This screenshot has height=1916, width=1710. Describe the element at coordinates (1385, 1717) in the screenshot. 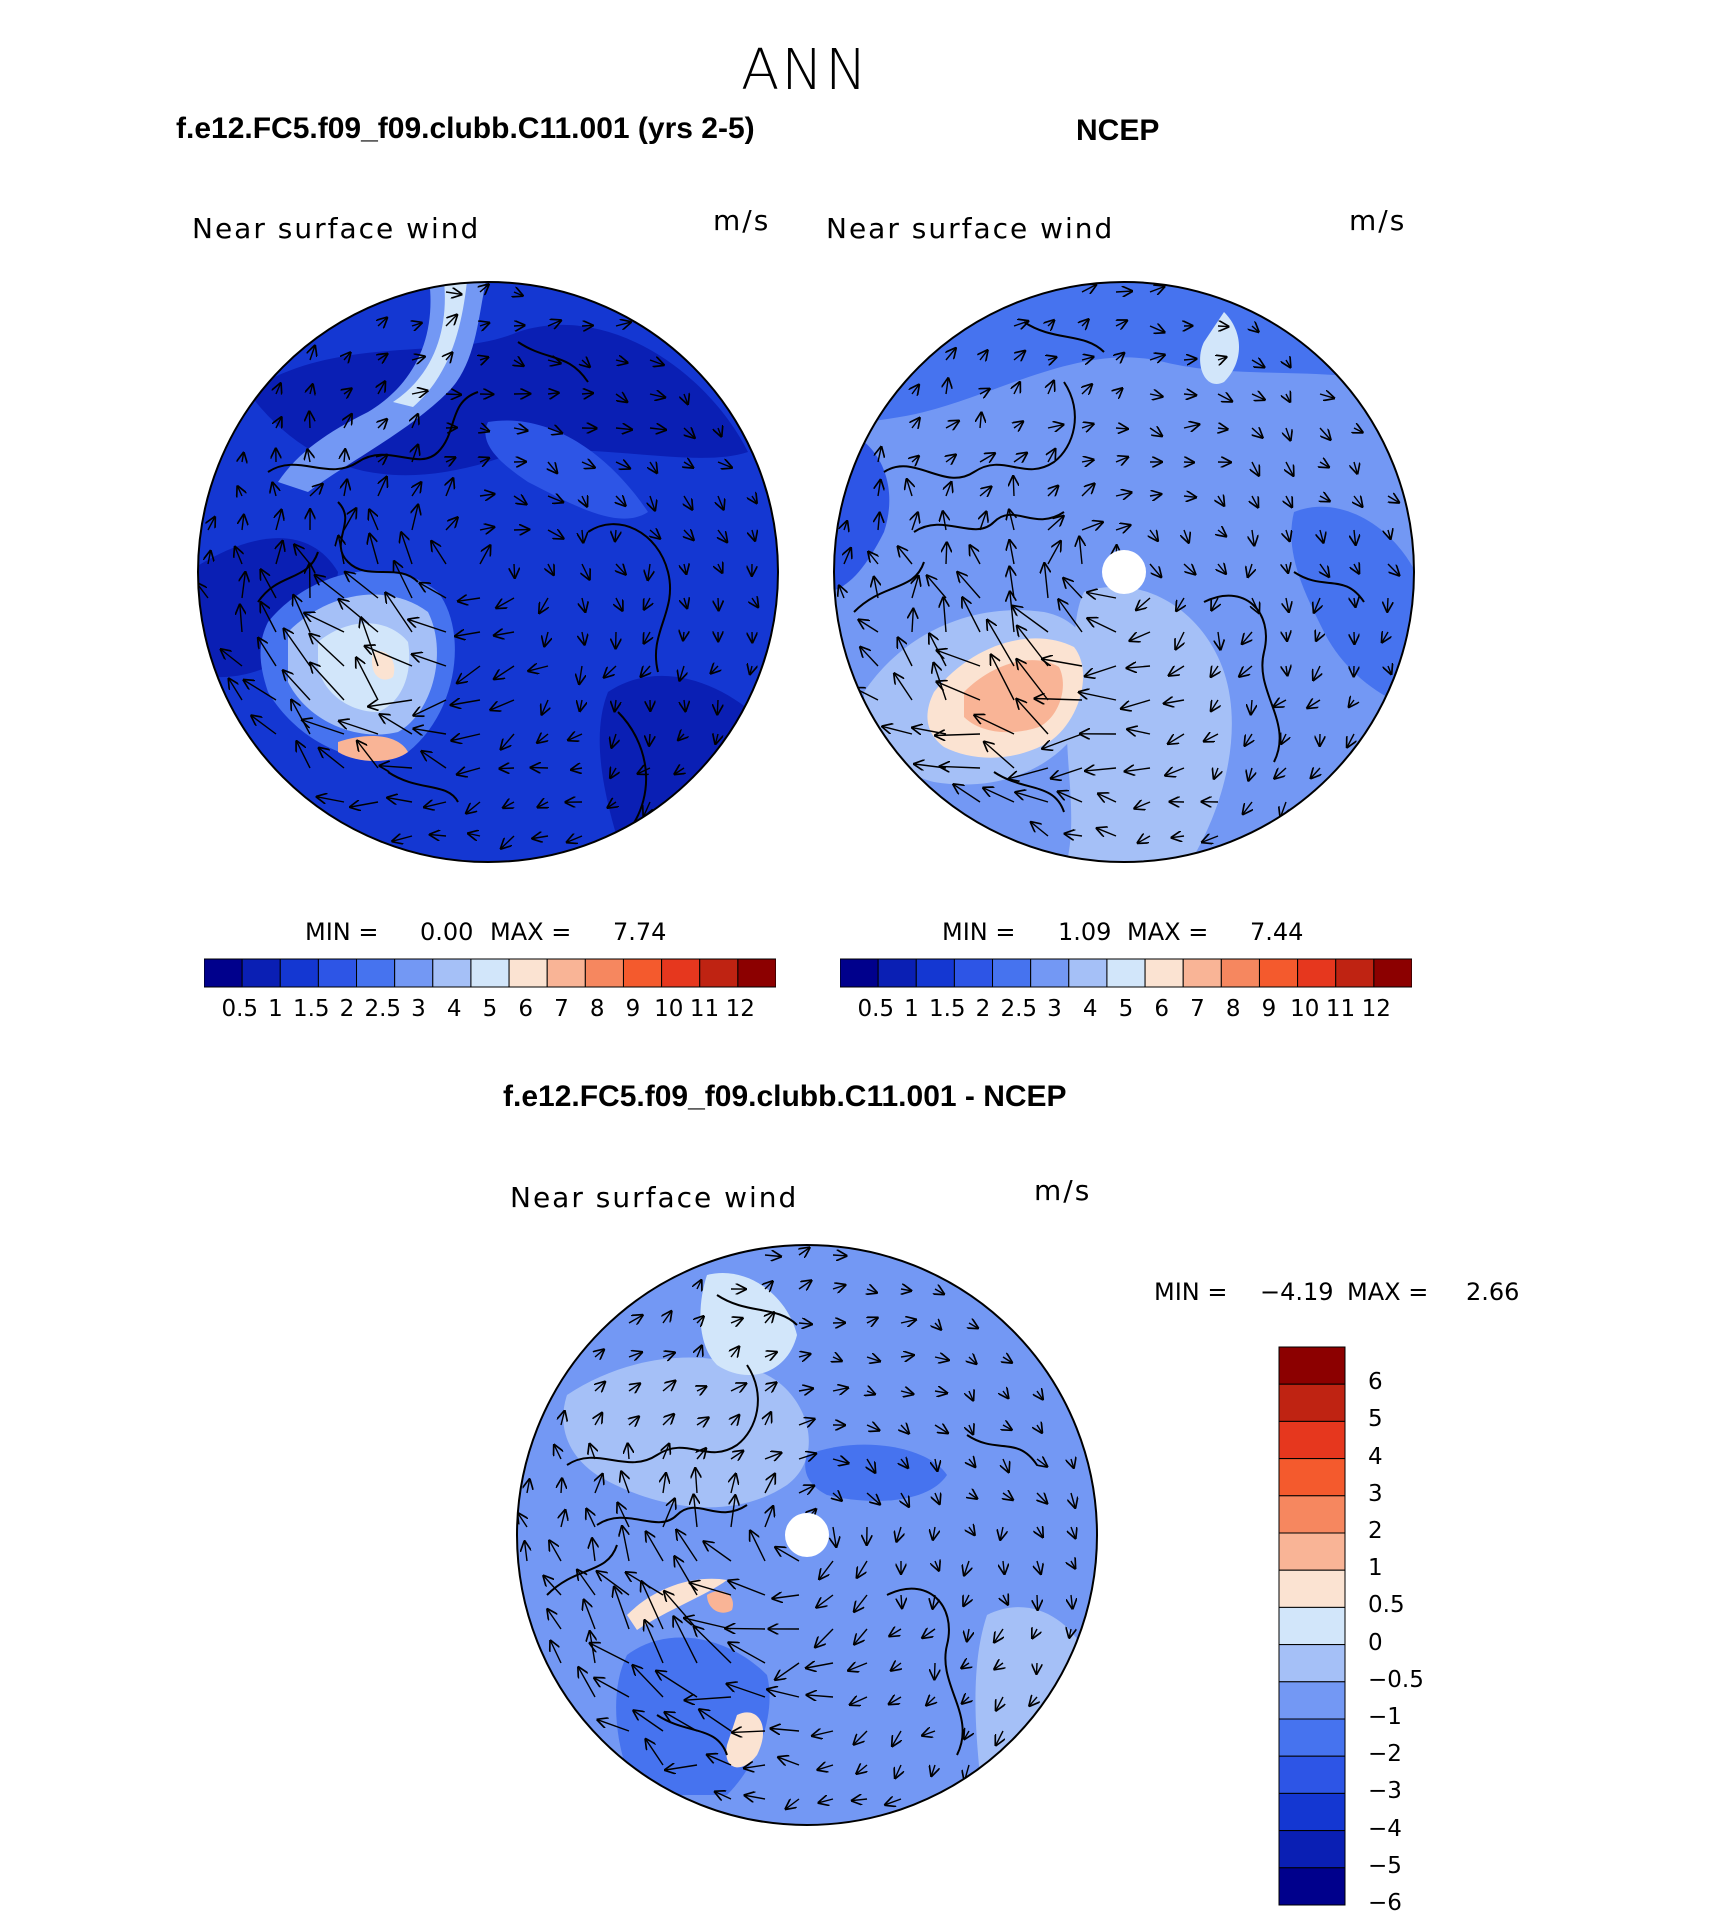

I see `colorbar-tick-label: −1` at that location.